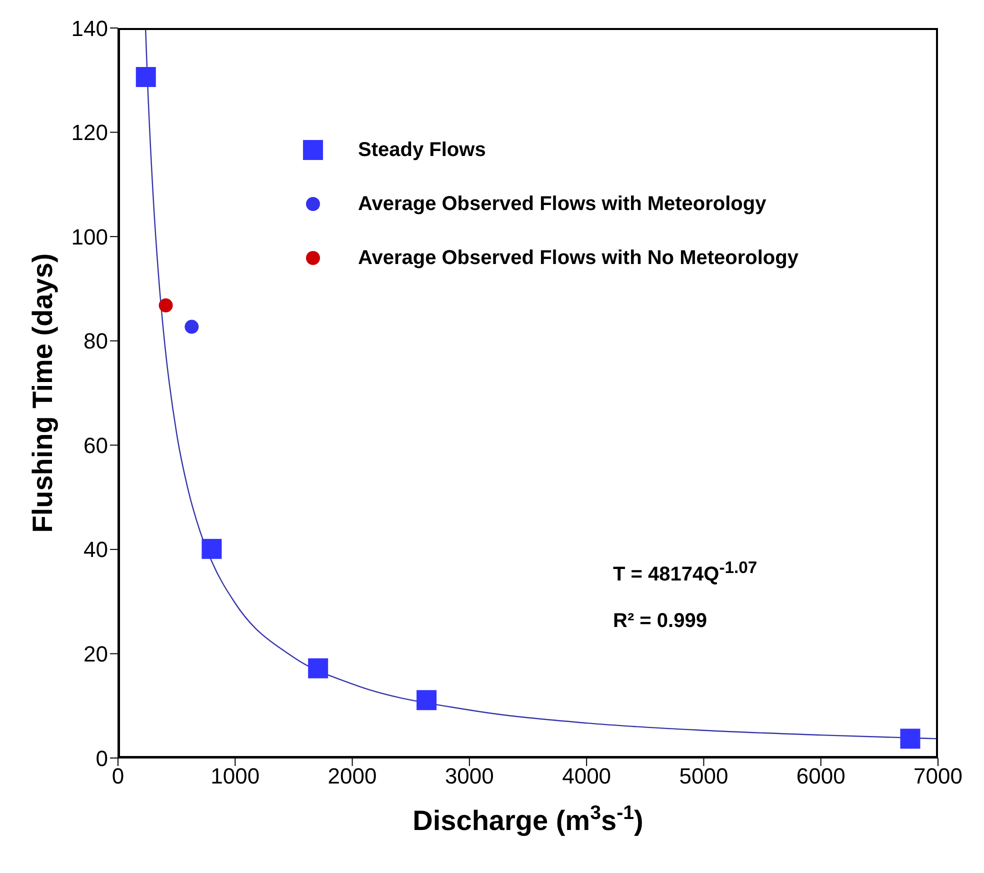 The width and height of the screenshot is (984, 873). Describe the element at coordinates (96, 549) in the screenshot. I see `y-tick-label: 40` at that location.